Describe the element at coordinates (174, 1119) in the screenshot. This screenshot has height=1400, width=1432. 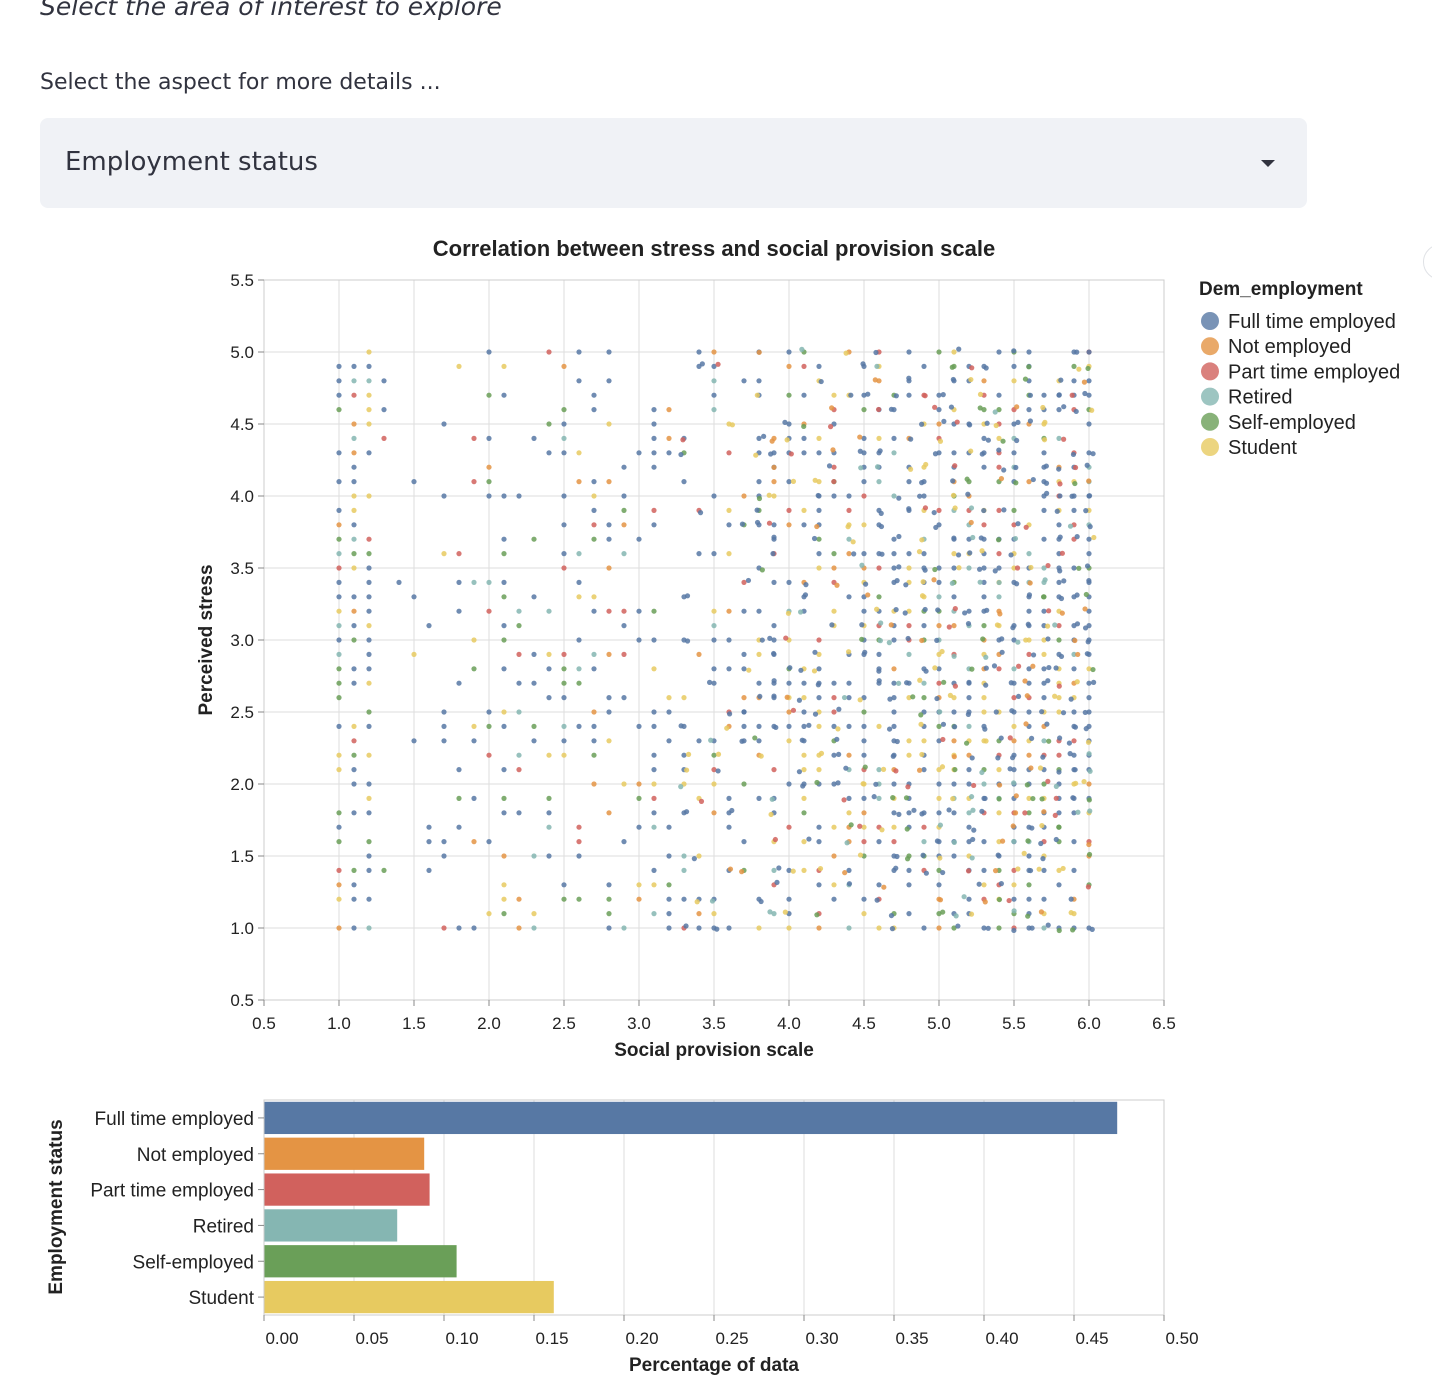
I see `bar-category-label: Full time employed` at that location.